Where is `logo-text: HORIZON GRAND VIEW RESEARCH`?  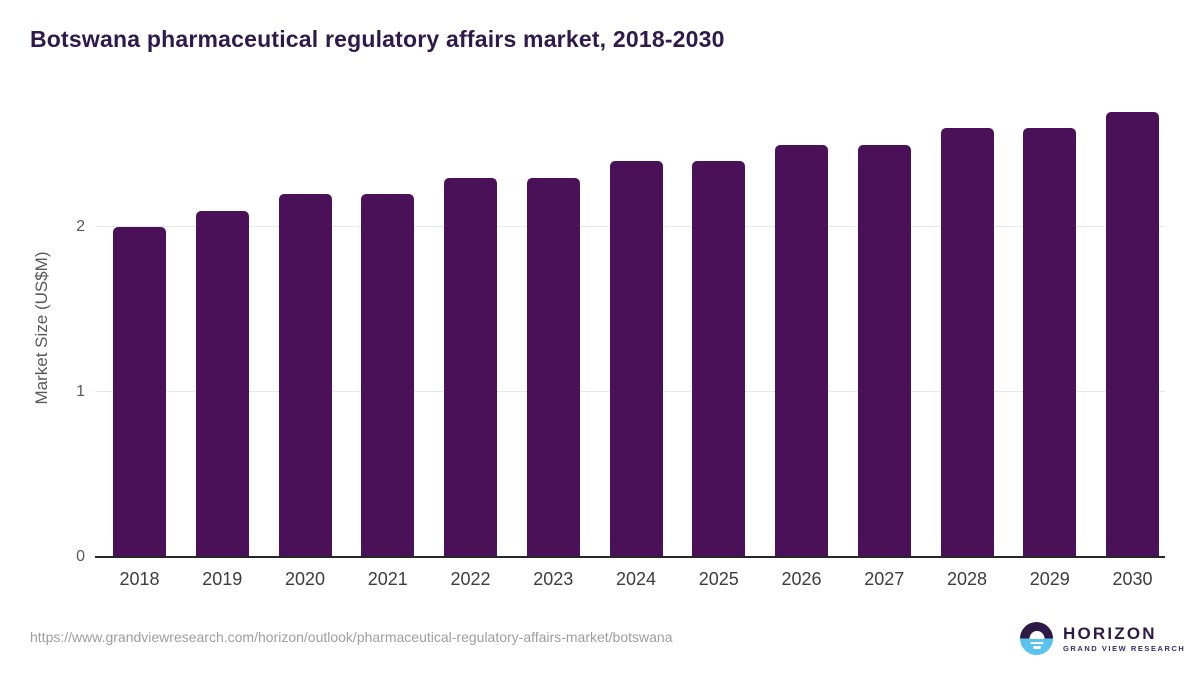
logo-text: HORIZON GRAND VIEW RESEARCH is located at coordinates (1124, 638).